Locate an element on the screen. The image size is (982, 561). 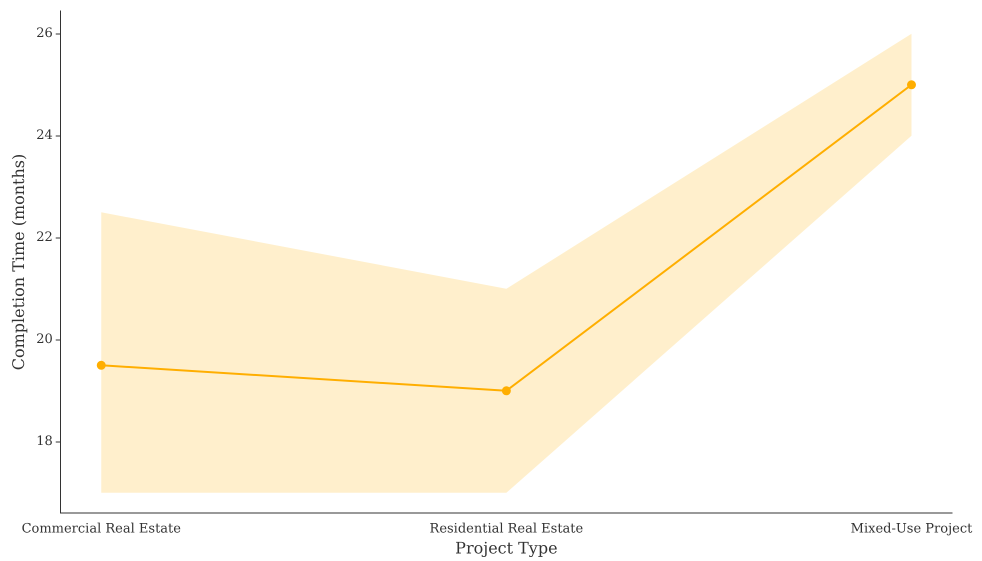
y-axis-title: Completion Time (months) is located at coordinates (18, 262).